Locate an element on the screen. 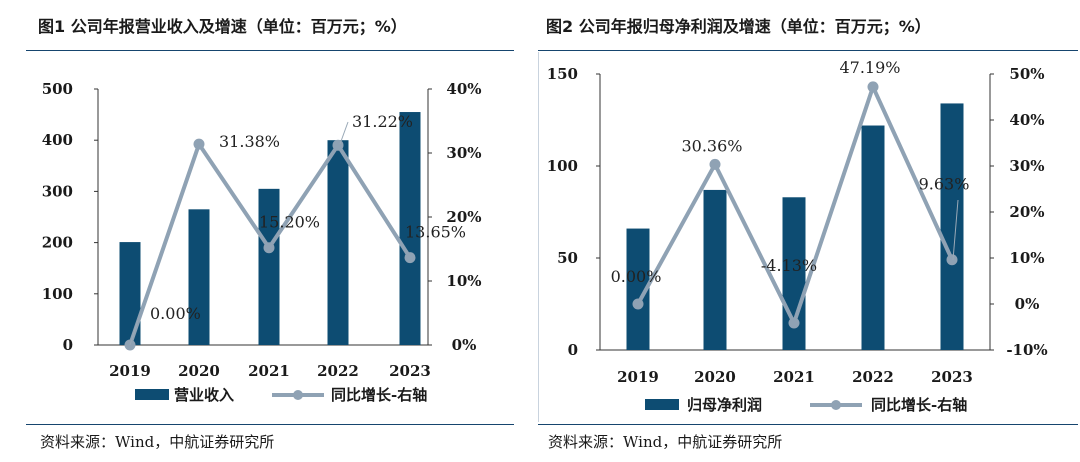 Image resolution: width=1080 pixels, height=462 pixels. data-label: 31.22% is located at coordinates (382, 121).